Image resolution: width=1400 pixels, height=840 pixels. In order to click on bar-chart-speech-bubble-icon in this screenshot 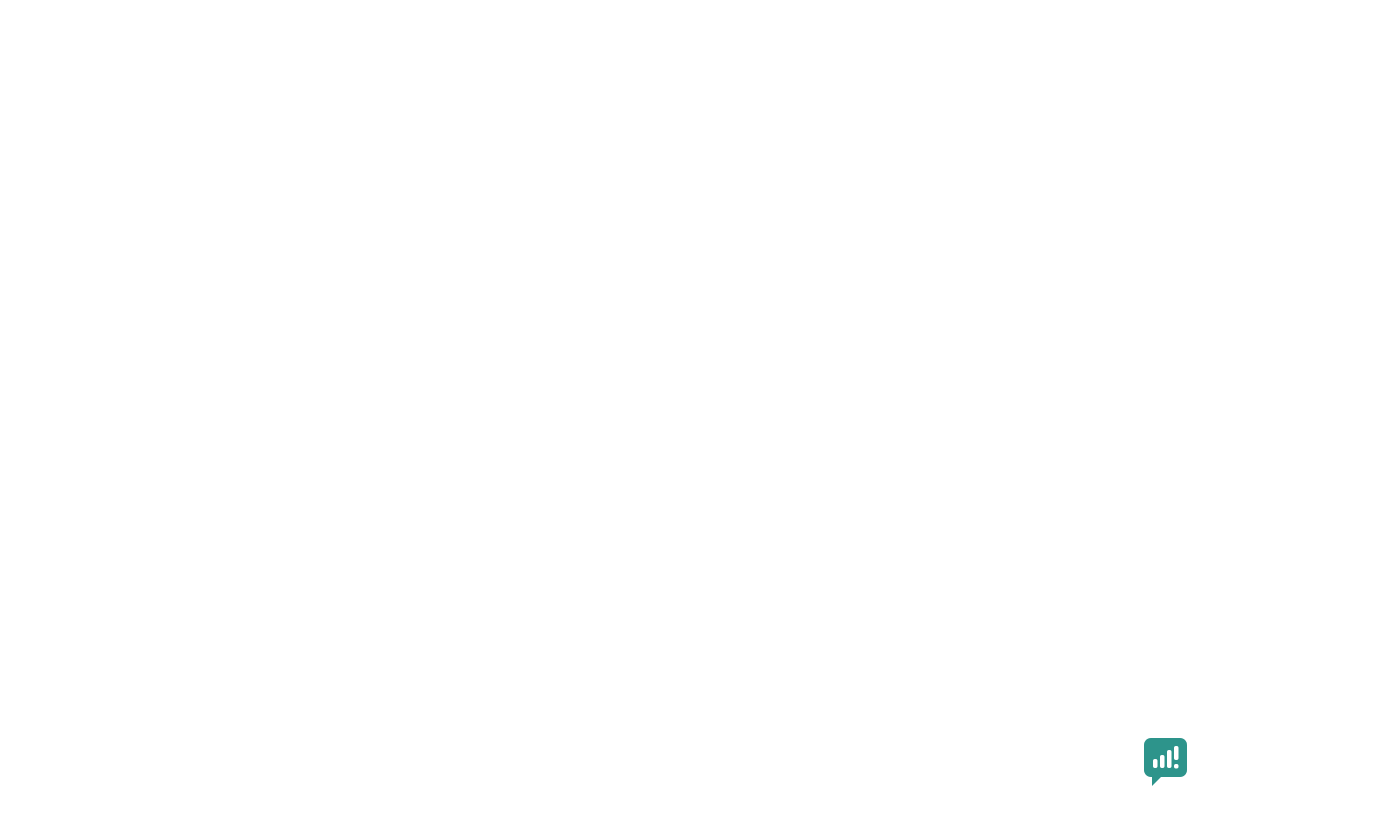, I will do `click(1165, 762)`.